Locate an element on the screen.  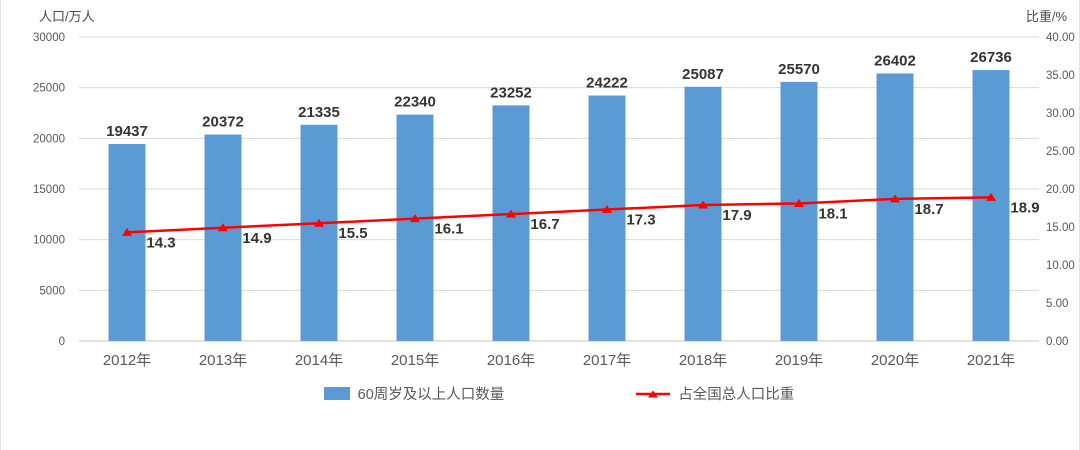
x-axis-label: 2013年 is located at coordinates (223, 360).